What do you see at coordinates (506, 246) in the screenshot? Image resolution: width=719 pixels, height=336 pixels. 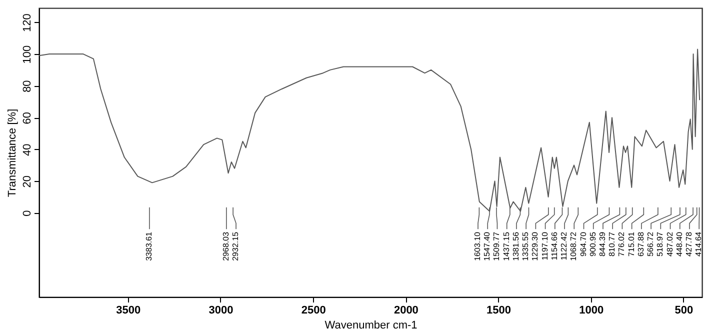 I see `annotation: 1437.15` at bounding box center [506, 246].